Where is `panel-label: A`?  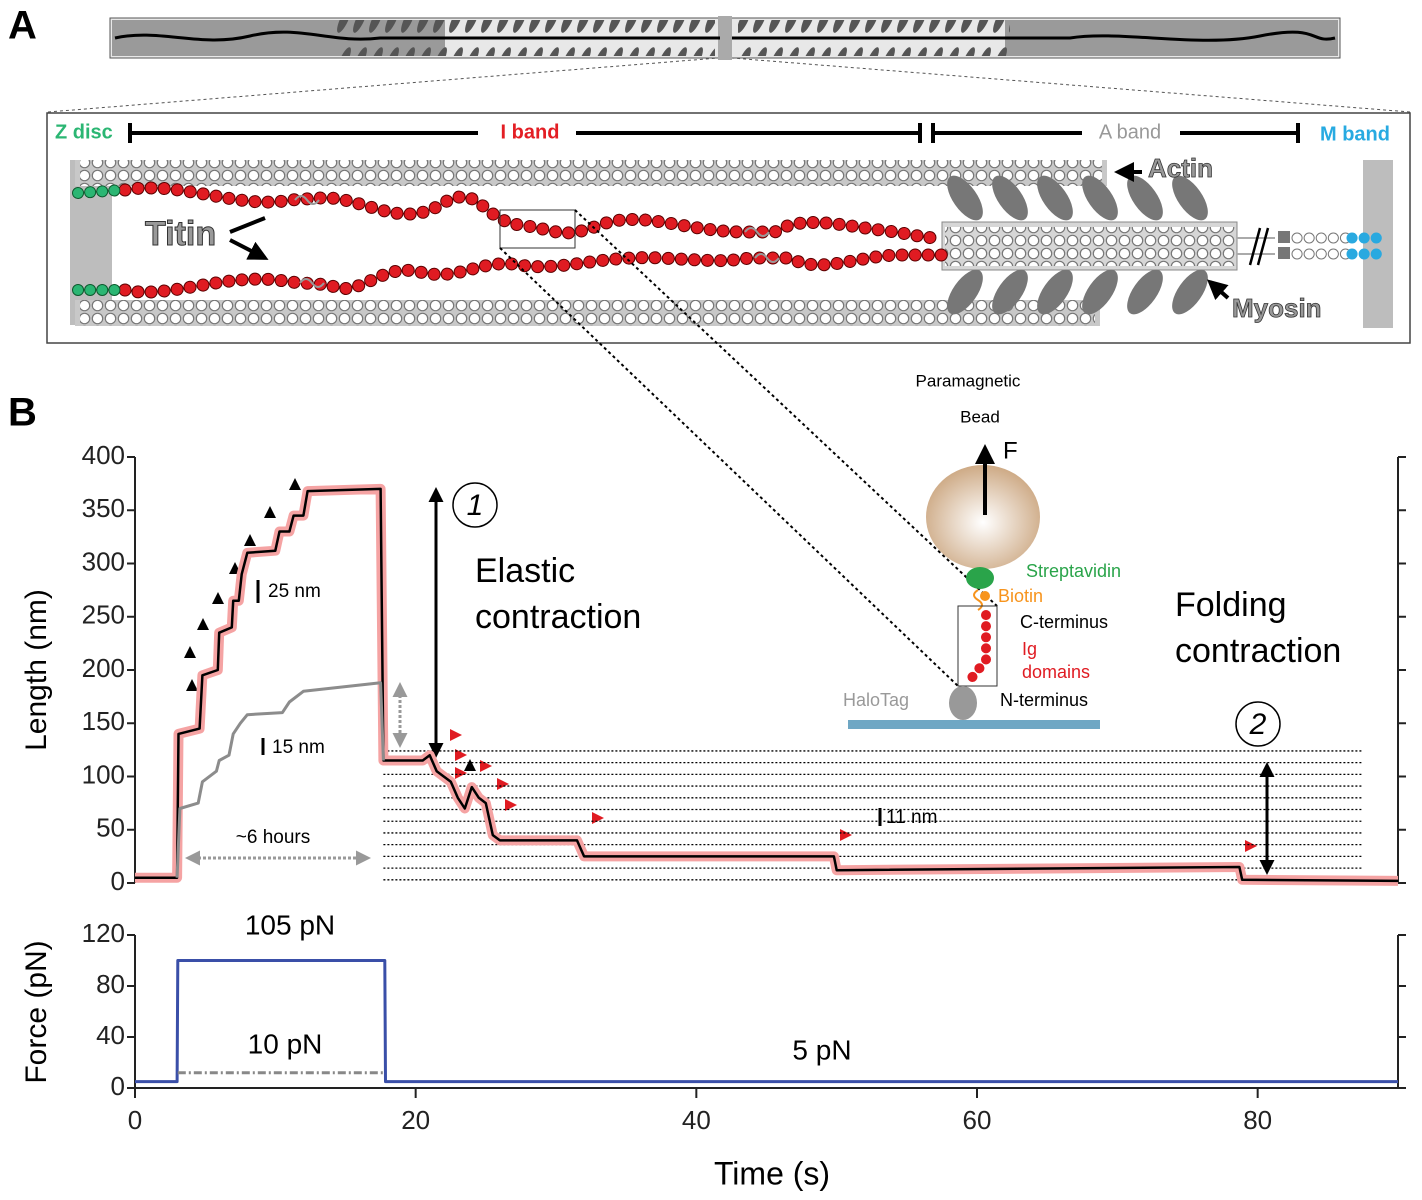 panel-label: A is located at coordinates (22, 26).